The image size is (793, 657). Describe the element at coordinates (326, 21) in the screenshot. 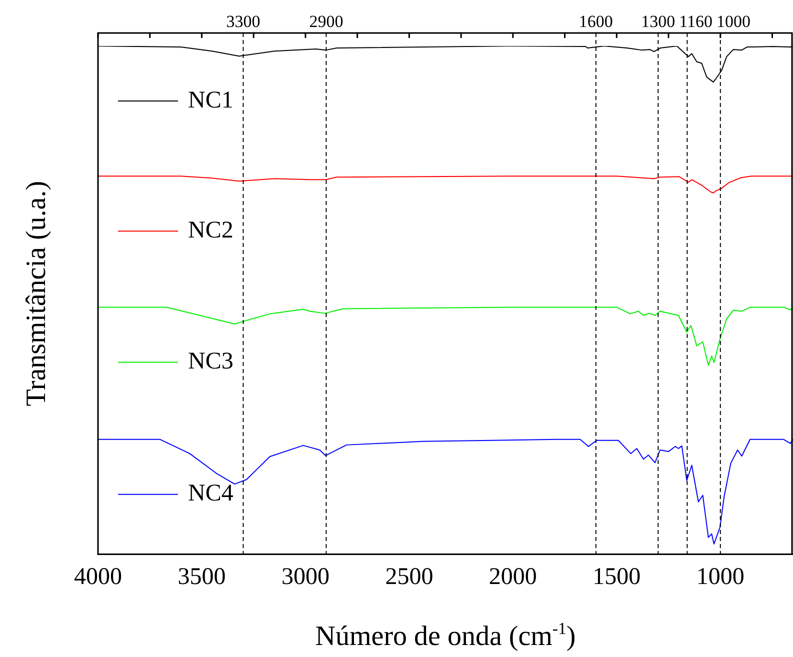

I see `ref-line-label: 2900` at that location.